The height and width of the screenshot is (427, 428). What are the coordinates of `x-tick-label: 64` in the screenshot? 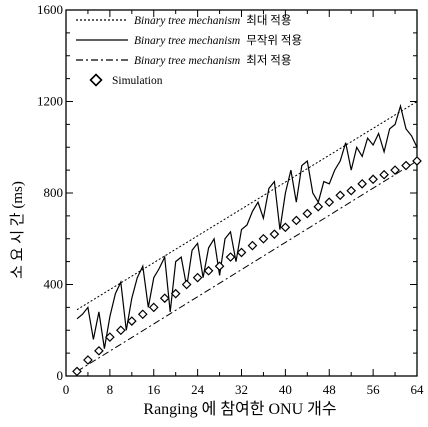 It's located at (418, 389).